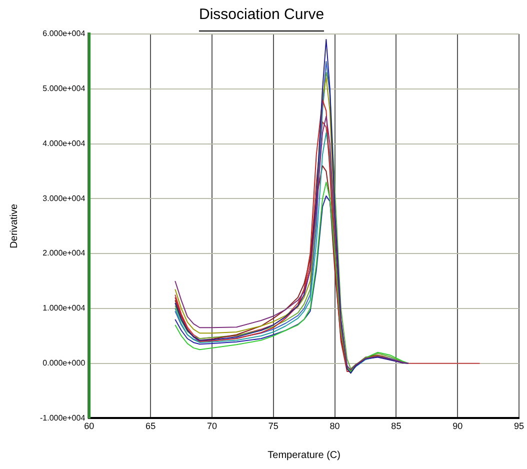 The image size is (527, 469). I want to click on y-tick-label: -1.000e+004, so click(63, 417).